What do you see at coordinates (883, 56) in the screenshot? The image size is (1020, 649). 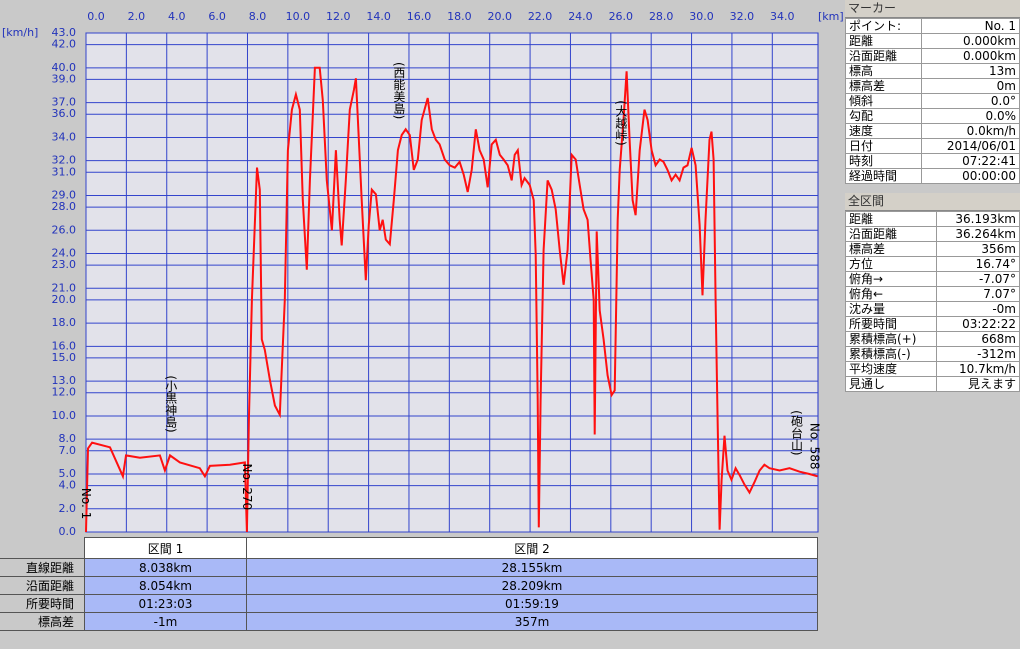 I see `panel-label: 沿面距離` at bounding box center [883, 56].